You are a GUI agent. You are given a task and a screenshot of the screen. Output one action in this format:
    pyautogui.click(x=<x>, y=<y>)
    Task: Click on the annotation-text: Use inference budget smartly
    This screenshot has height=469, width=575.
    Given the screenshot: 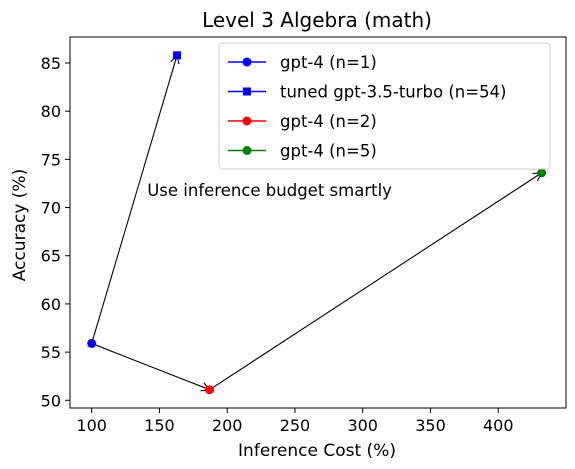 What is the action you would take?
    pyautogui.click(x=269, y=190)
    